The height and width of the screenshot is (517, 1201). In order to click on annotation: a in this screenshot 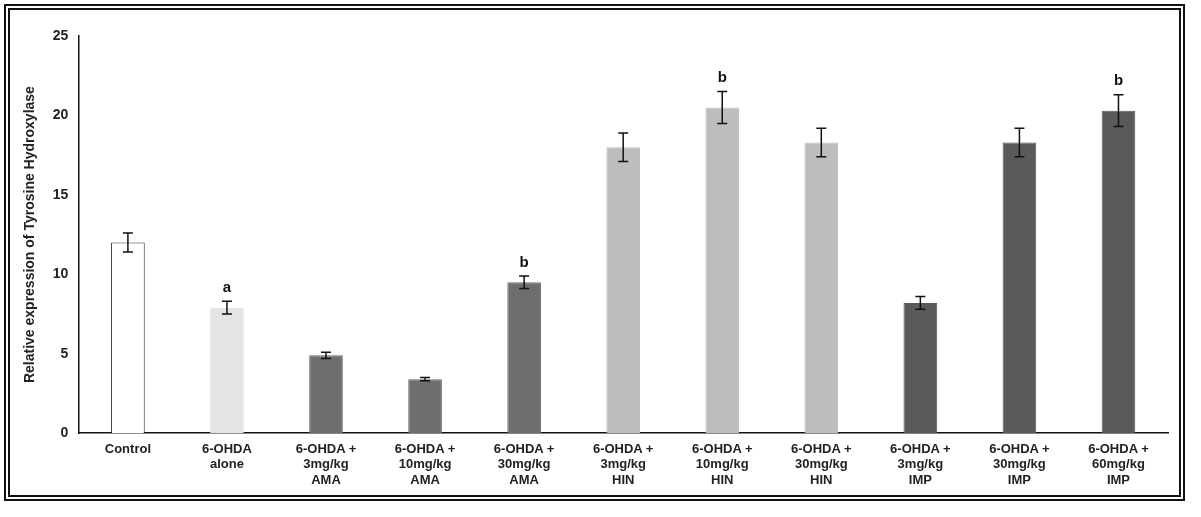, I will do `click(227, 286)`.